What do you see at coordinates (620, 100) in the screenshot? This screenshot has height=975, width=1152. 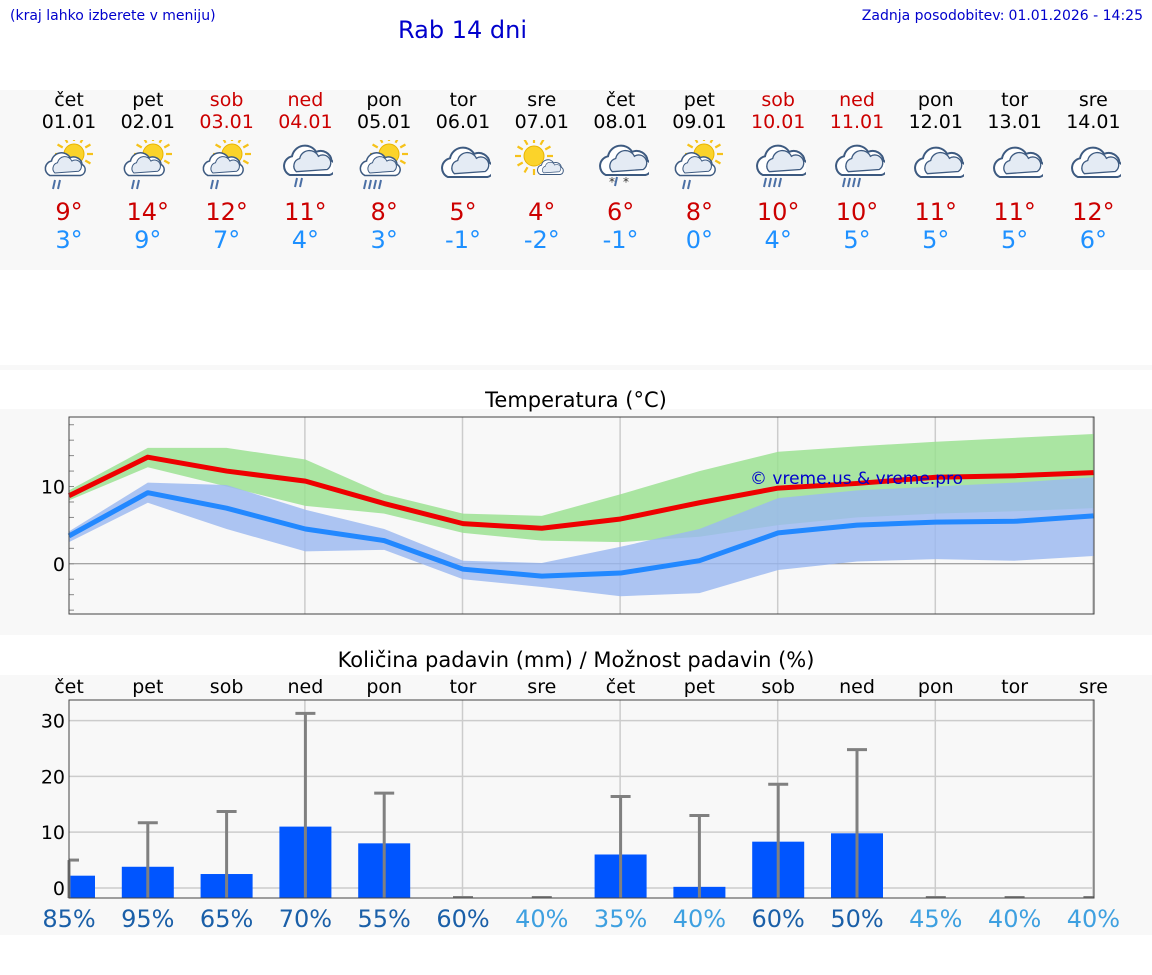 I see `day-name: čet` at bounding box center [620, 100].